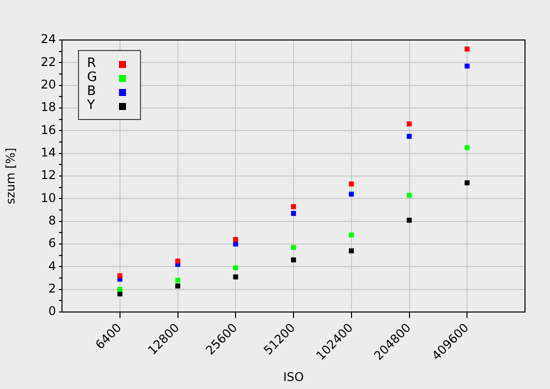  What do you see at coordinates (52, 311) in the screenshot?
I see `y-tick-label: 0` at bounding box center [52, 311].